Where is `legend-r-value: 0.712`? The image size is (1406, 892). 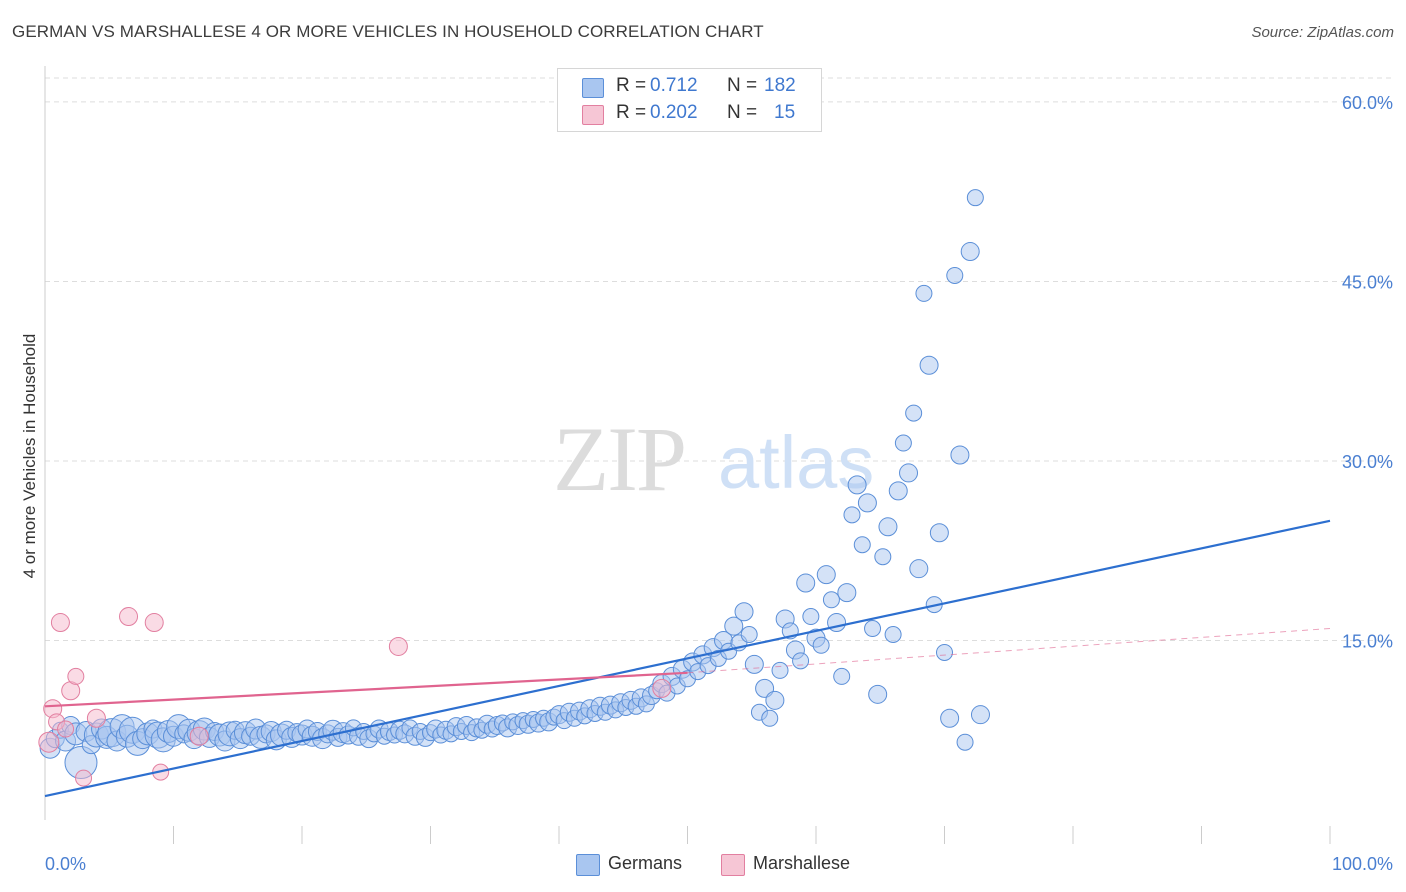 legend-r-value: 0.712 is located at coordinates (674, 85).